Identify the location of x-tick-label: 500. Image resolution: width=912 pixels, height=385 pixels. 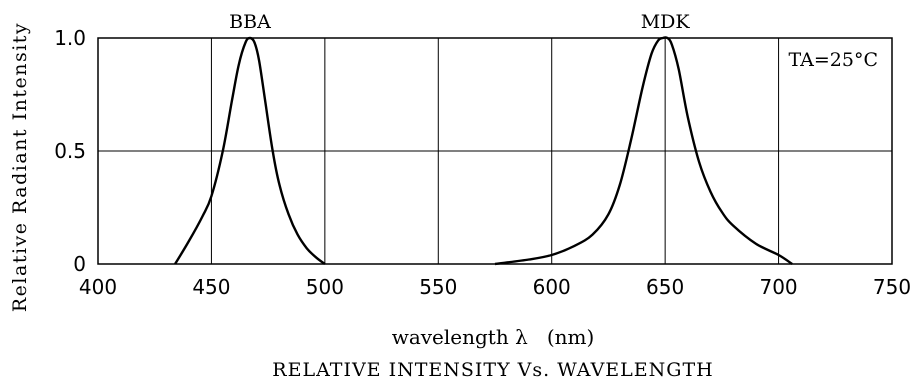
(325, 287).